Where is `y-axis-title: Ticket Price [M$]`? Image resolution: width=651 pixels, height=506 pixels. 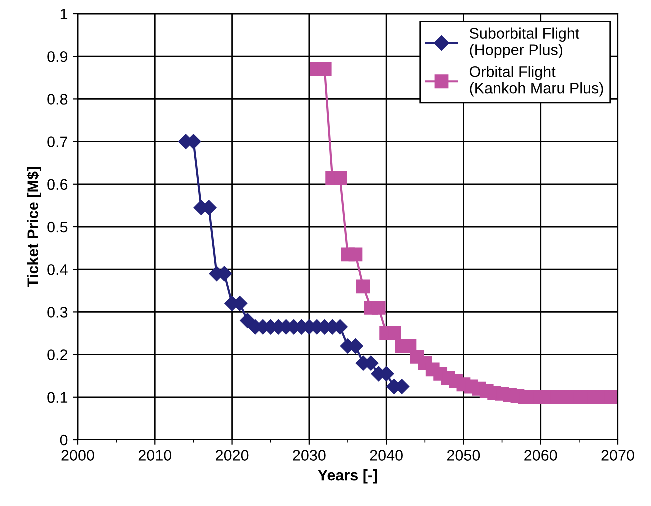 y-axis-title: Ticket Price [M$] is located at coordinates (34, 227).